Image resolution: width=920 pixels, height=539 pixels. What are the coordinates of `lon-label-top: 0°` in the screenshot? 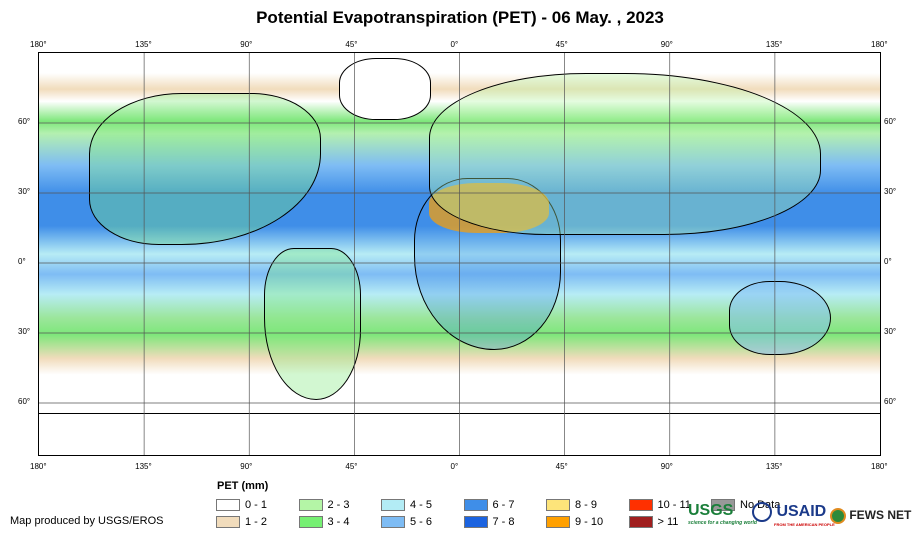 It's located at (454, 44).